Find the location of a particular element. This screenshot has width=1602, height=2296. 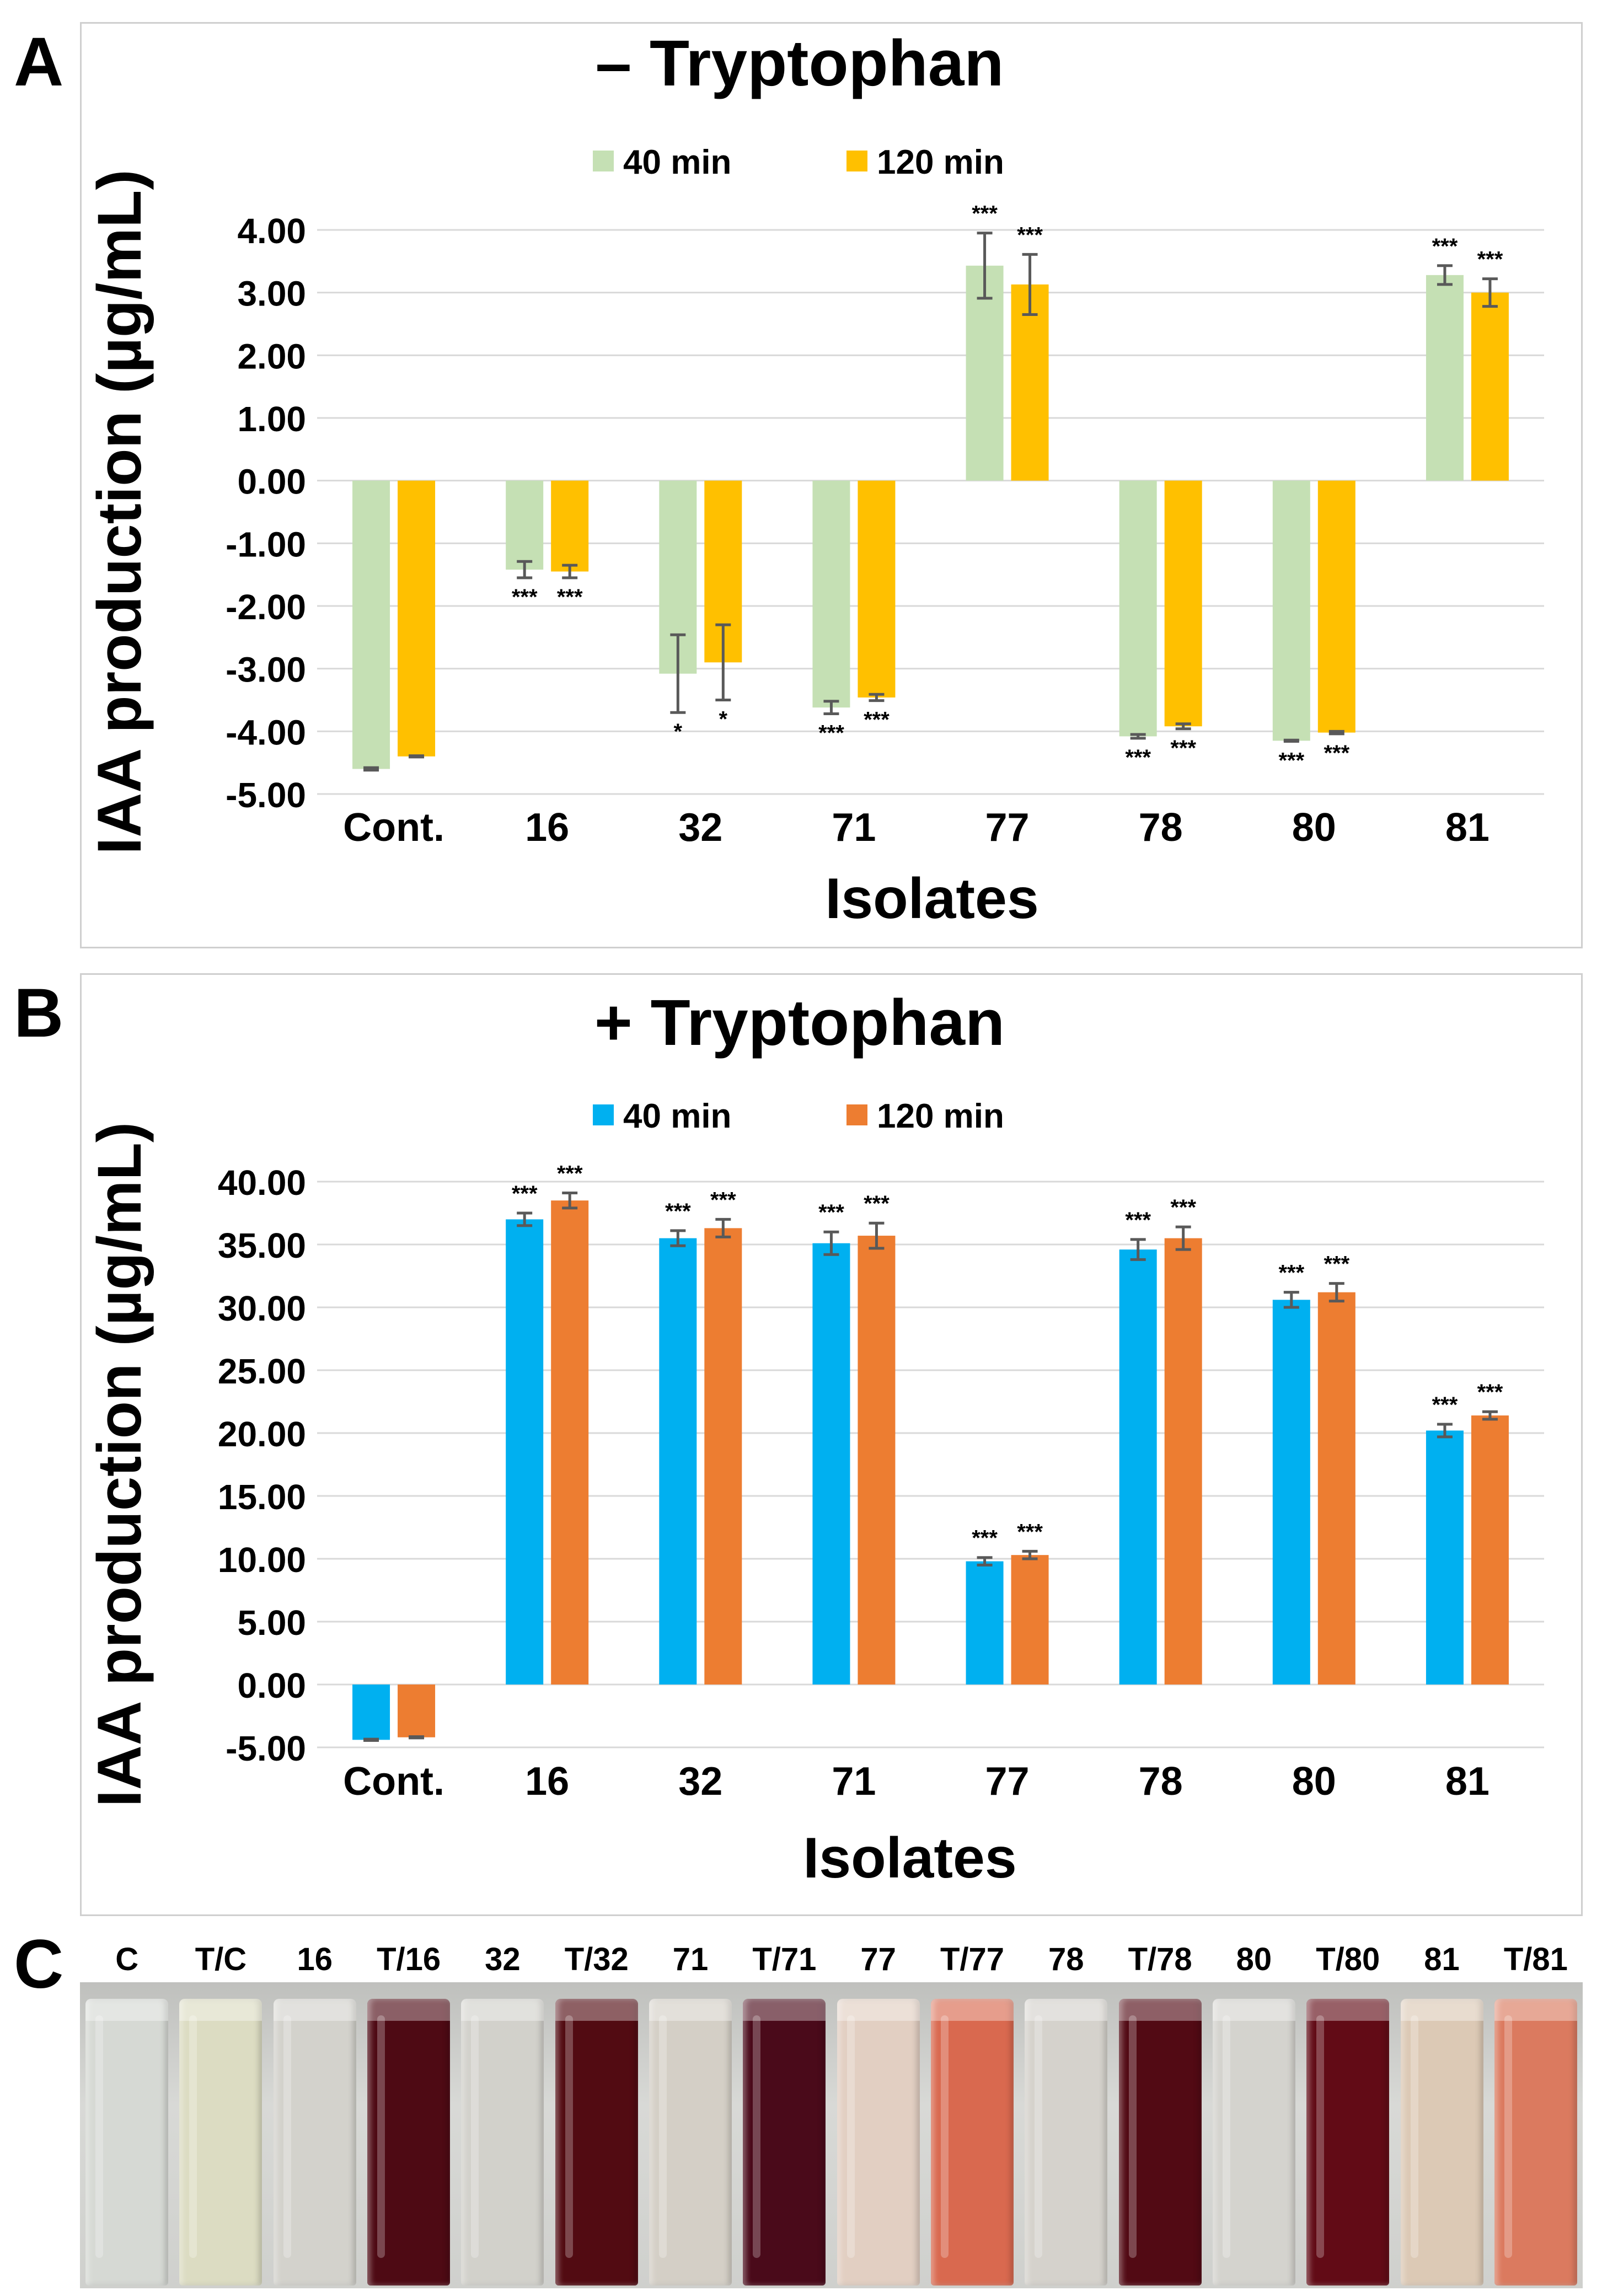

x-tick-label: 77 is located at coordinates (1008, 1782).